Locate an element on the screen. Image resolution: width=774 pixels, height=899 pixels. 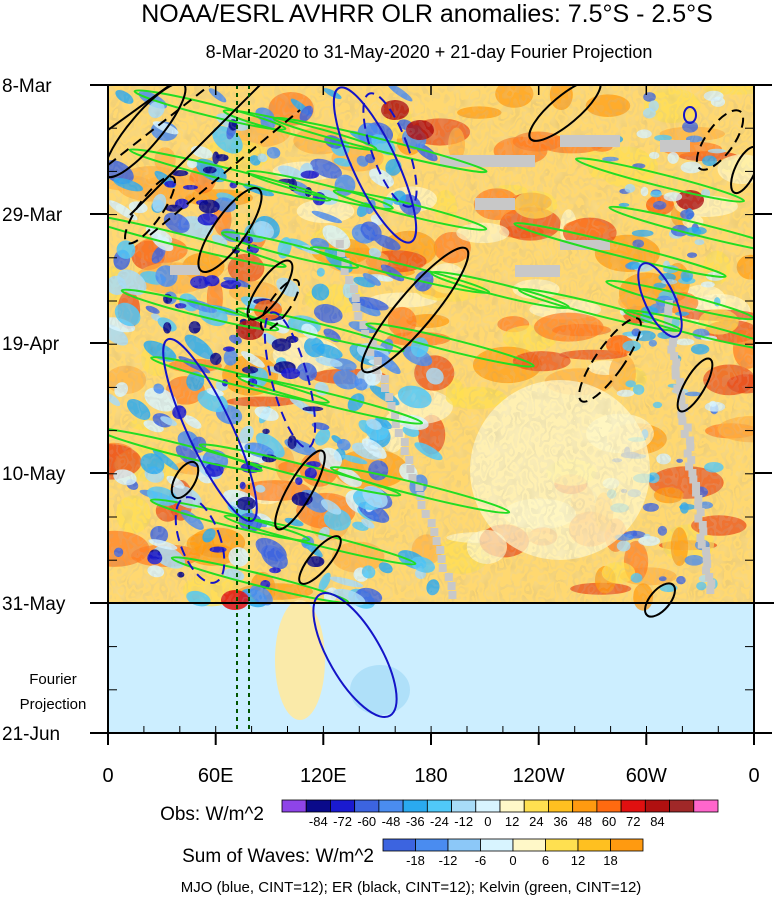
projection-cool-patch is located at coordinates (380, 690).